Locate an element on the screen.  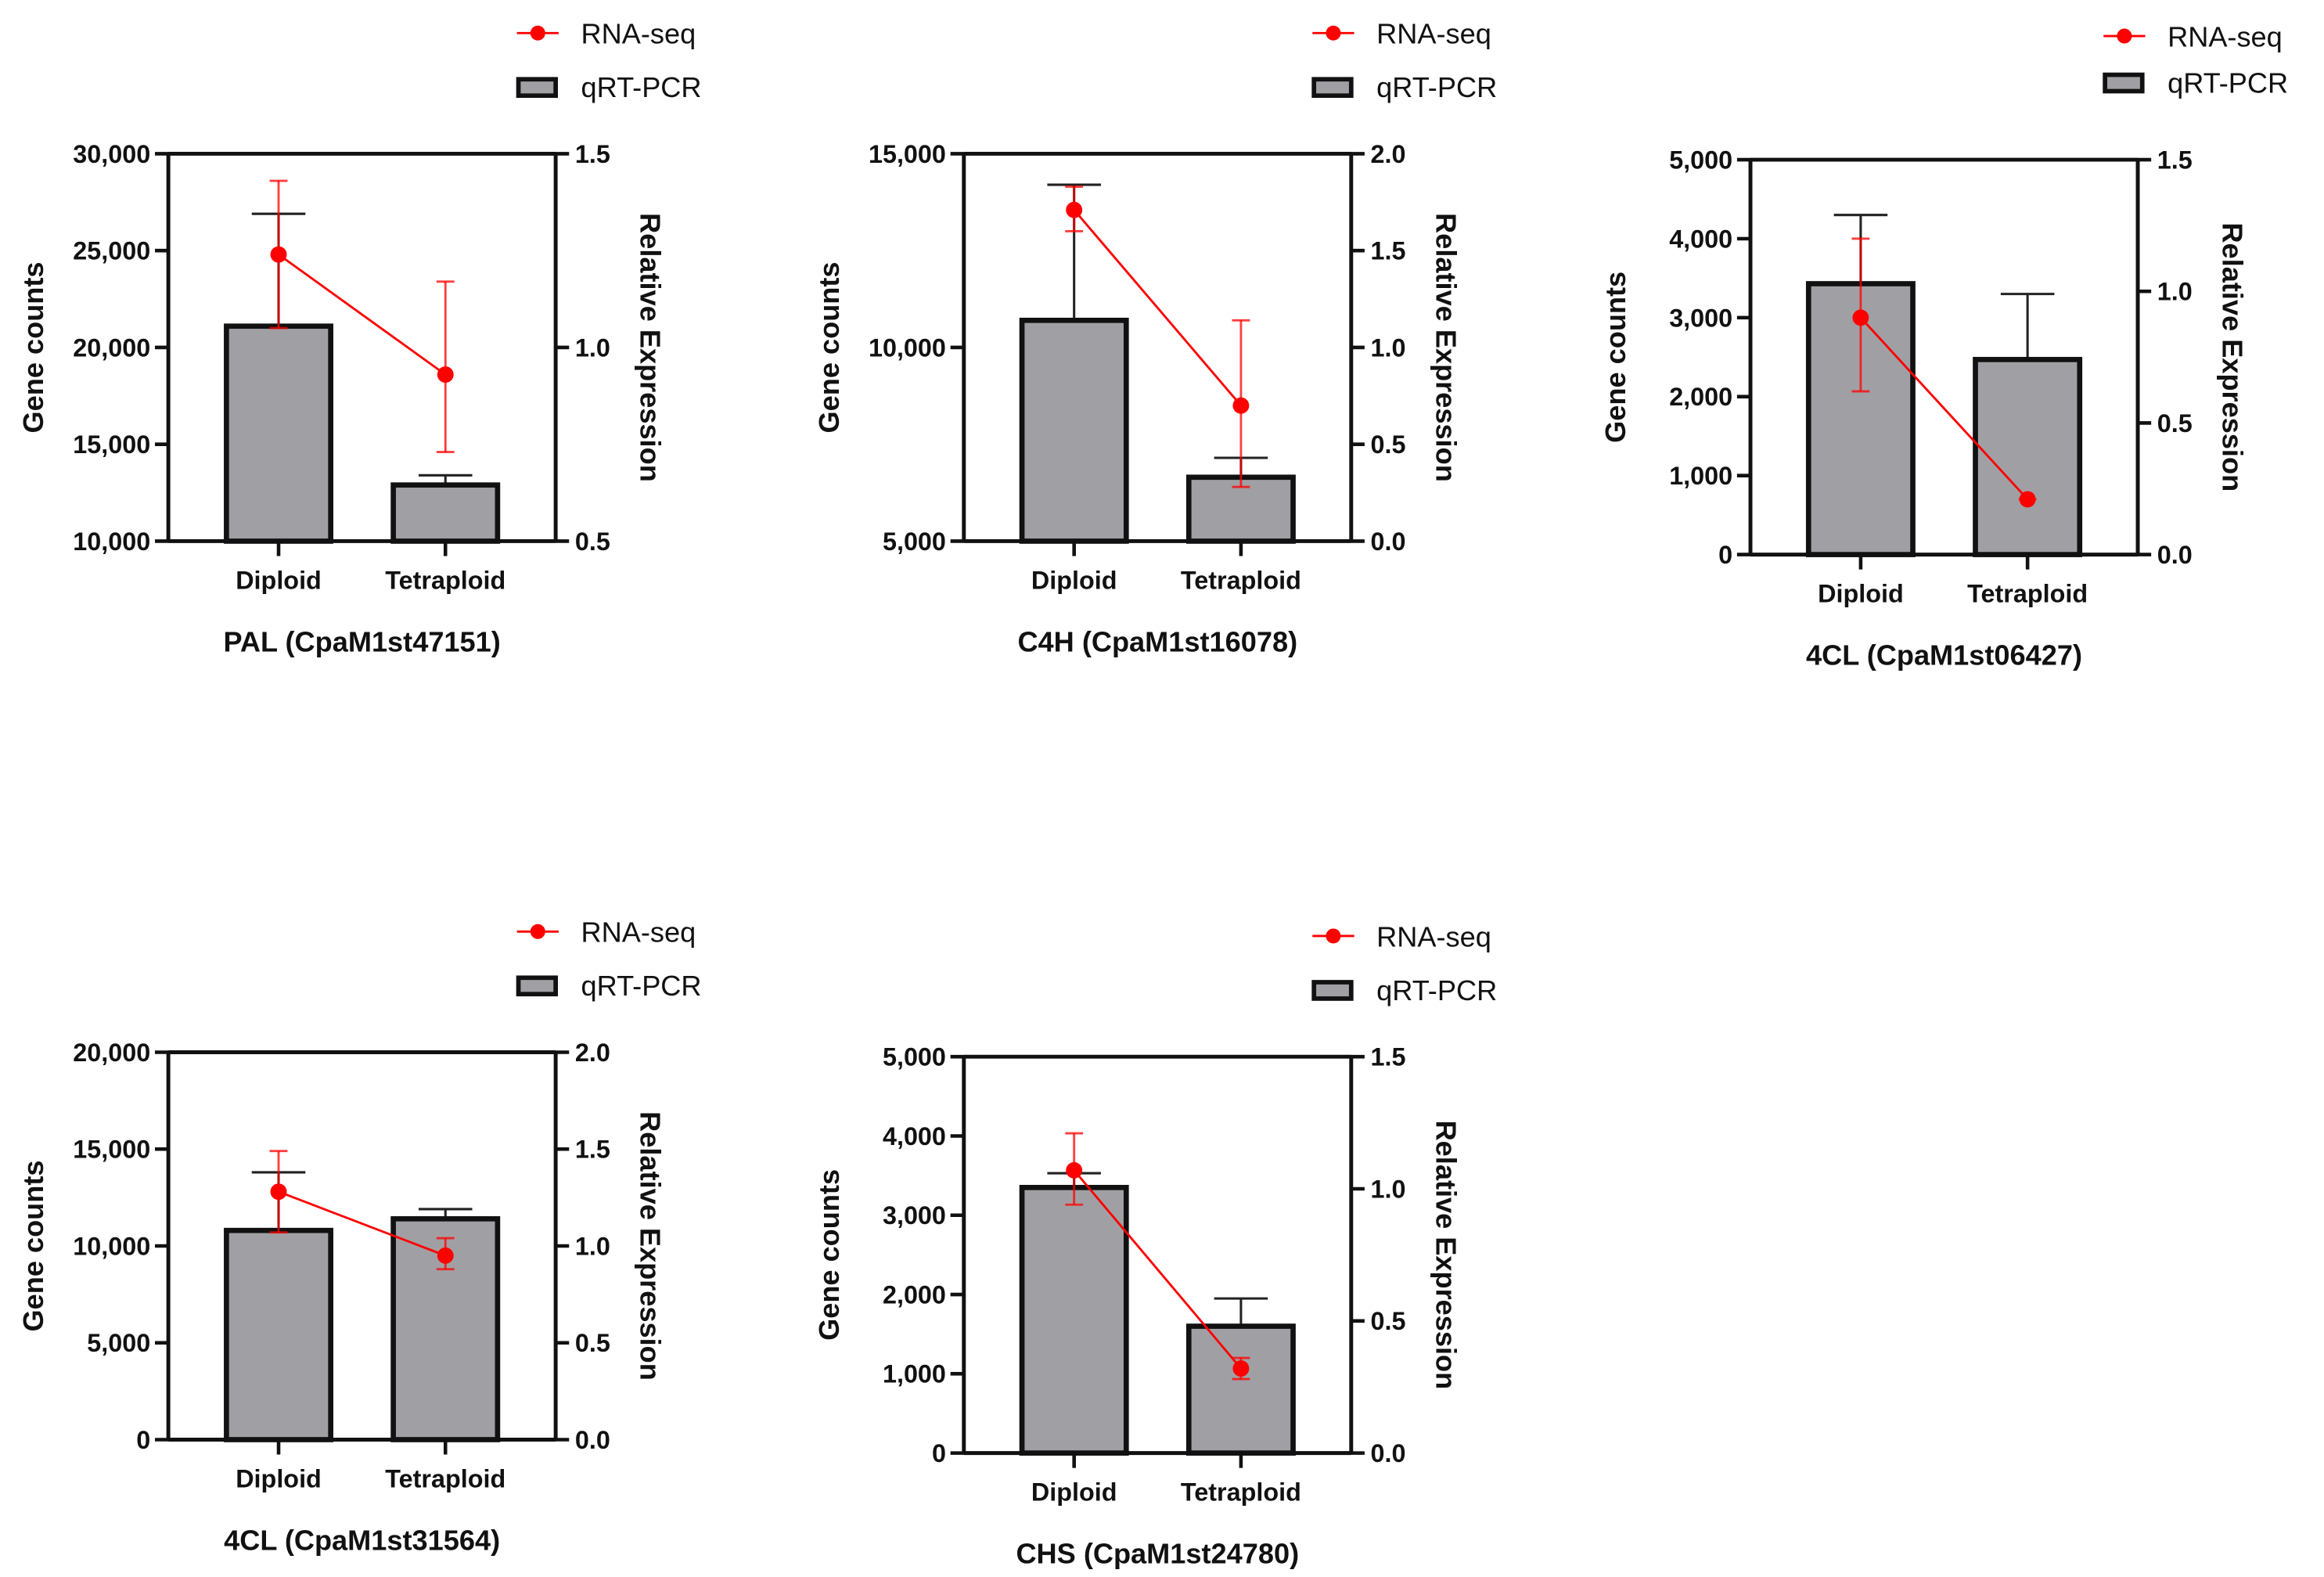
chart-title: 4CL (CpaM1st06427) is located at coordinates (1944, 655).